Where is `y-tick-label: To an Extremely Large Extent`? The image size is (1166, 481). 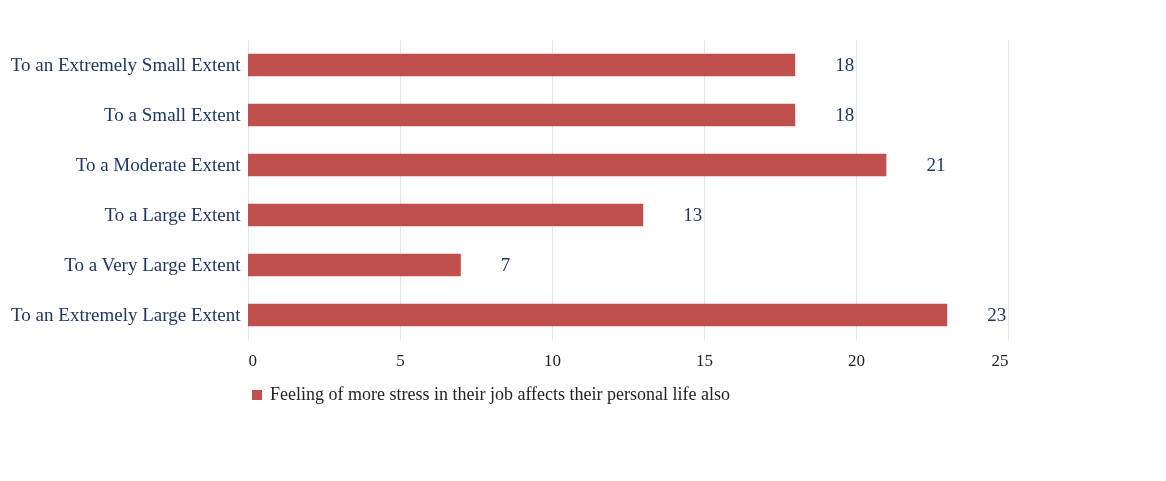
y-tick-label: To an Extremely Large Extent is located at coordinates (126, 314).